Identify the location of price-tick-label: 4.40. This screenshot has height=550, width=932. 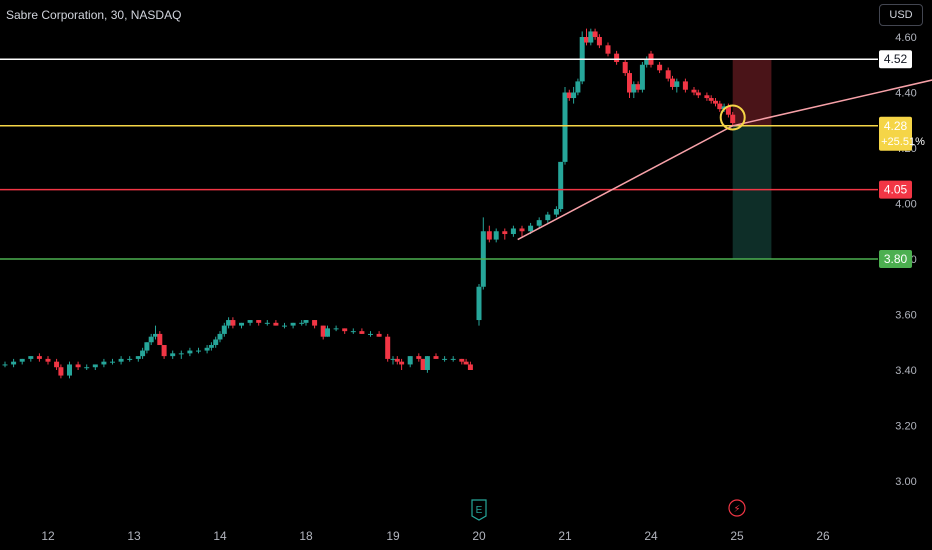
(905, 94).